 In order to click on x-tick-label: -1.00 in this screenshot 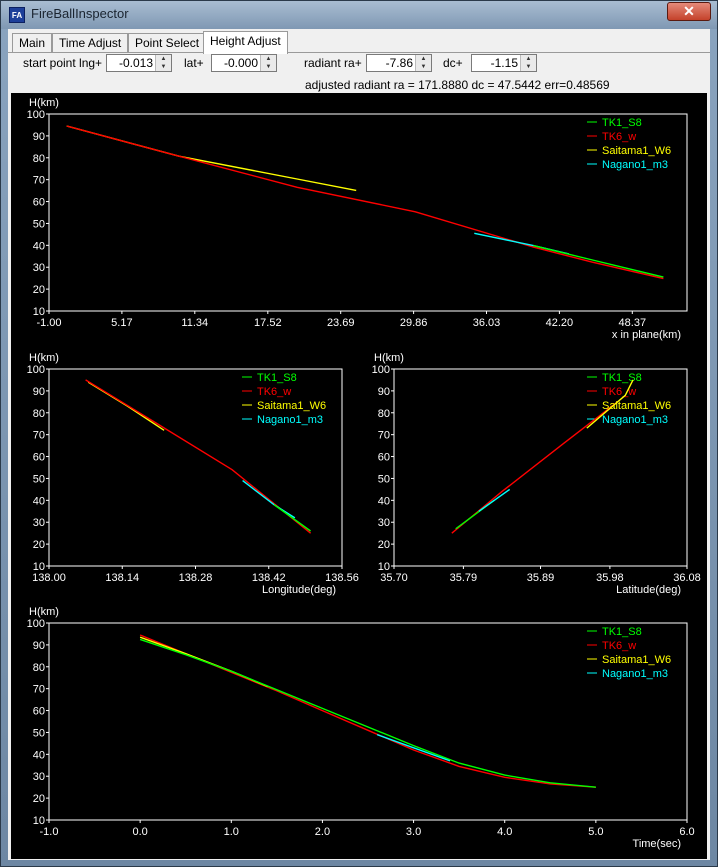, I will do `click(48, 323)`.